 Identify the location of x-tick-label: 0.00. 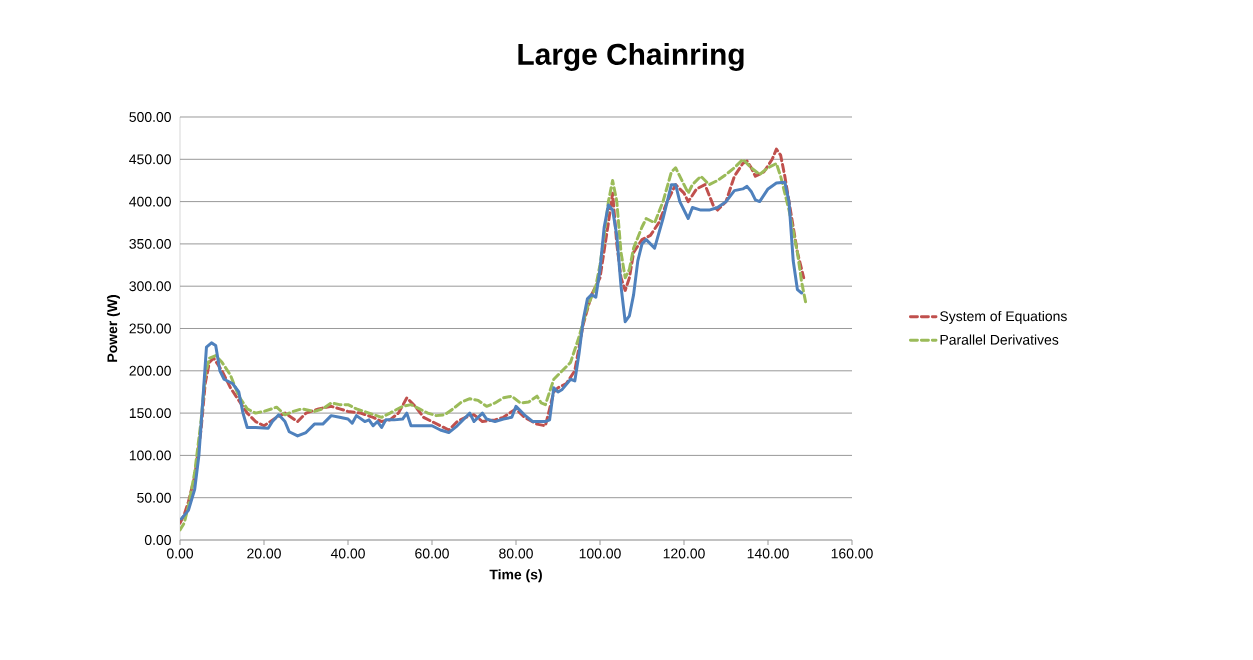
(180, 553).